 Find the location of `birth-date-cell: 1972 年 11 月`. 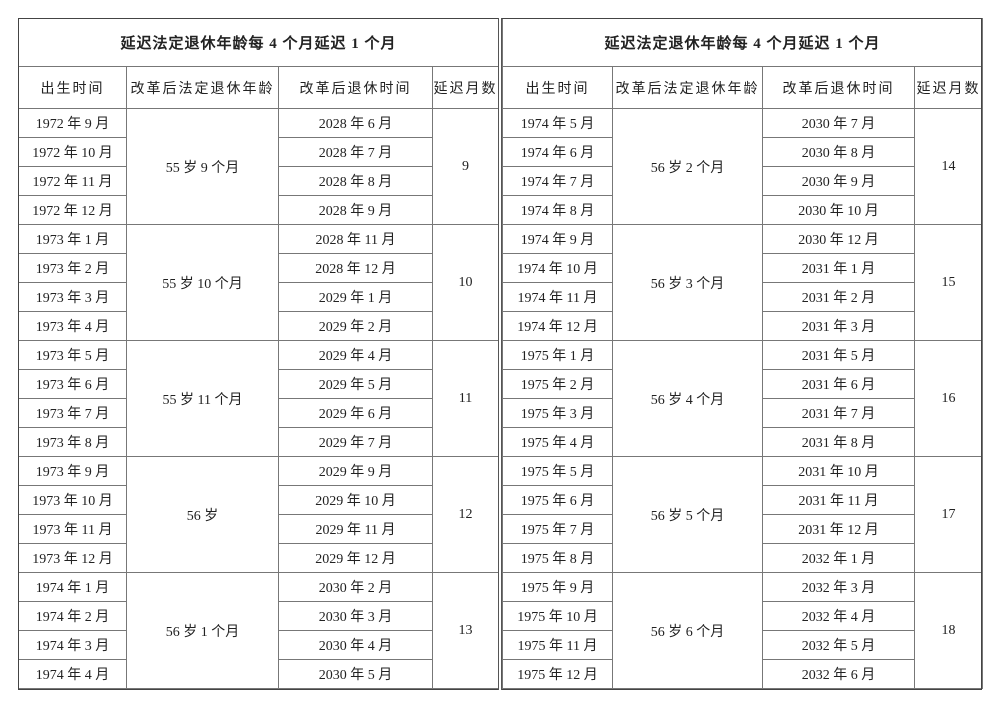

birth-date-cell: 1972 年 11 月 is located at coordinates (72, 181).